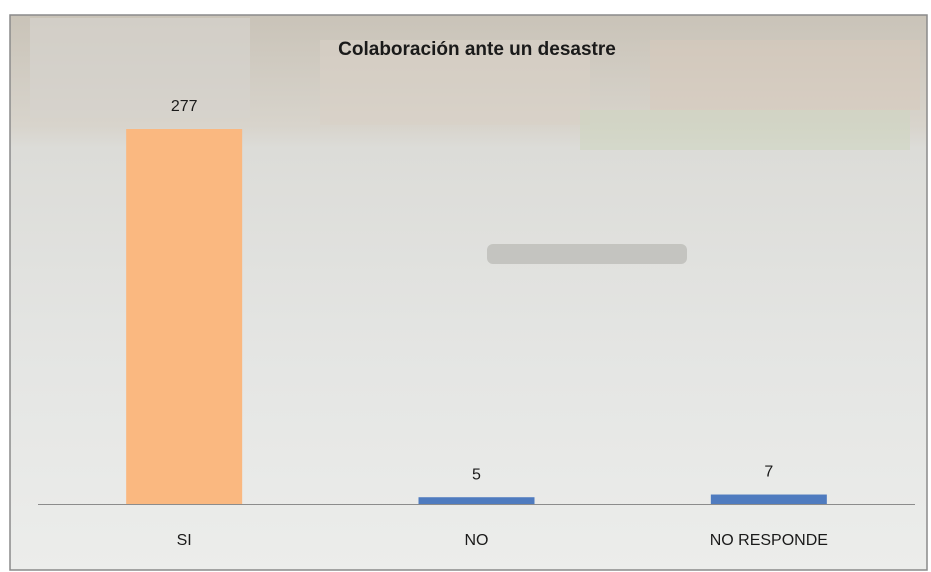 This screenshot has height=572, width=931. I want to click on background-log, so click(587, 254).